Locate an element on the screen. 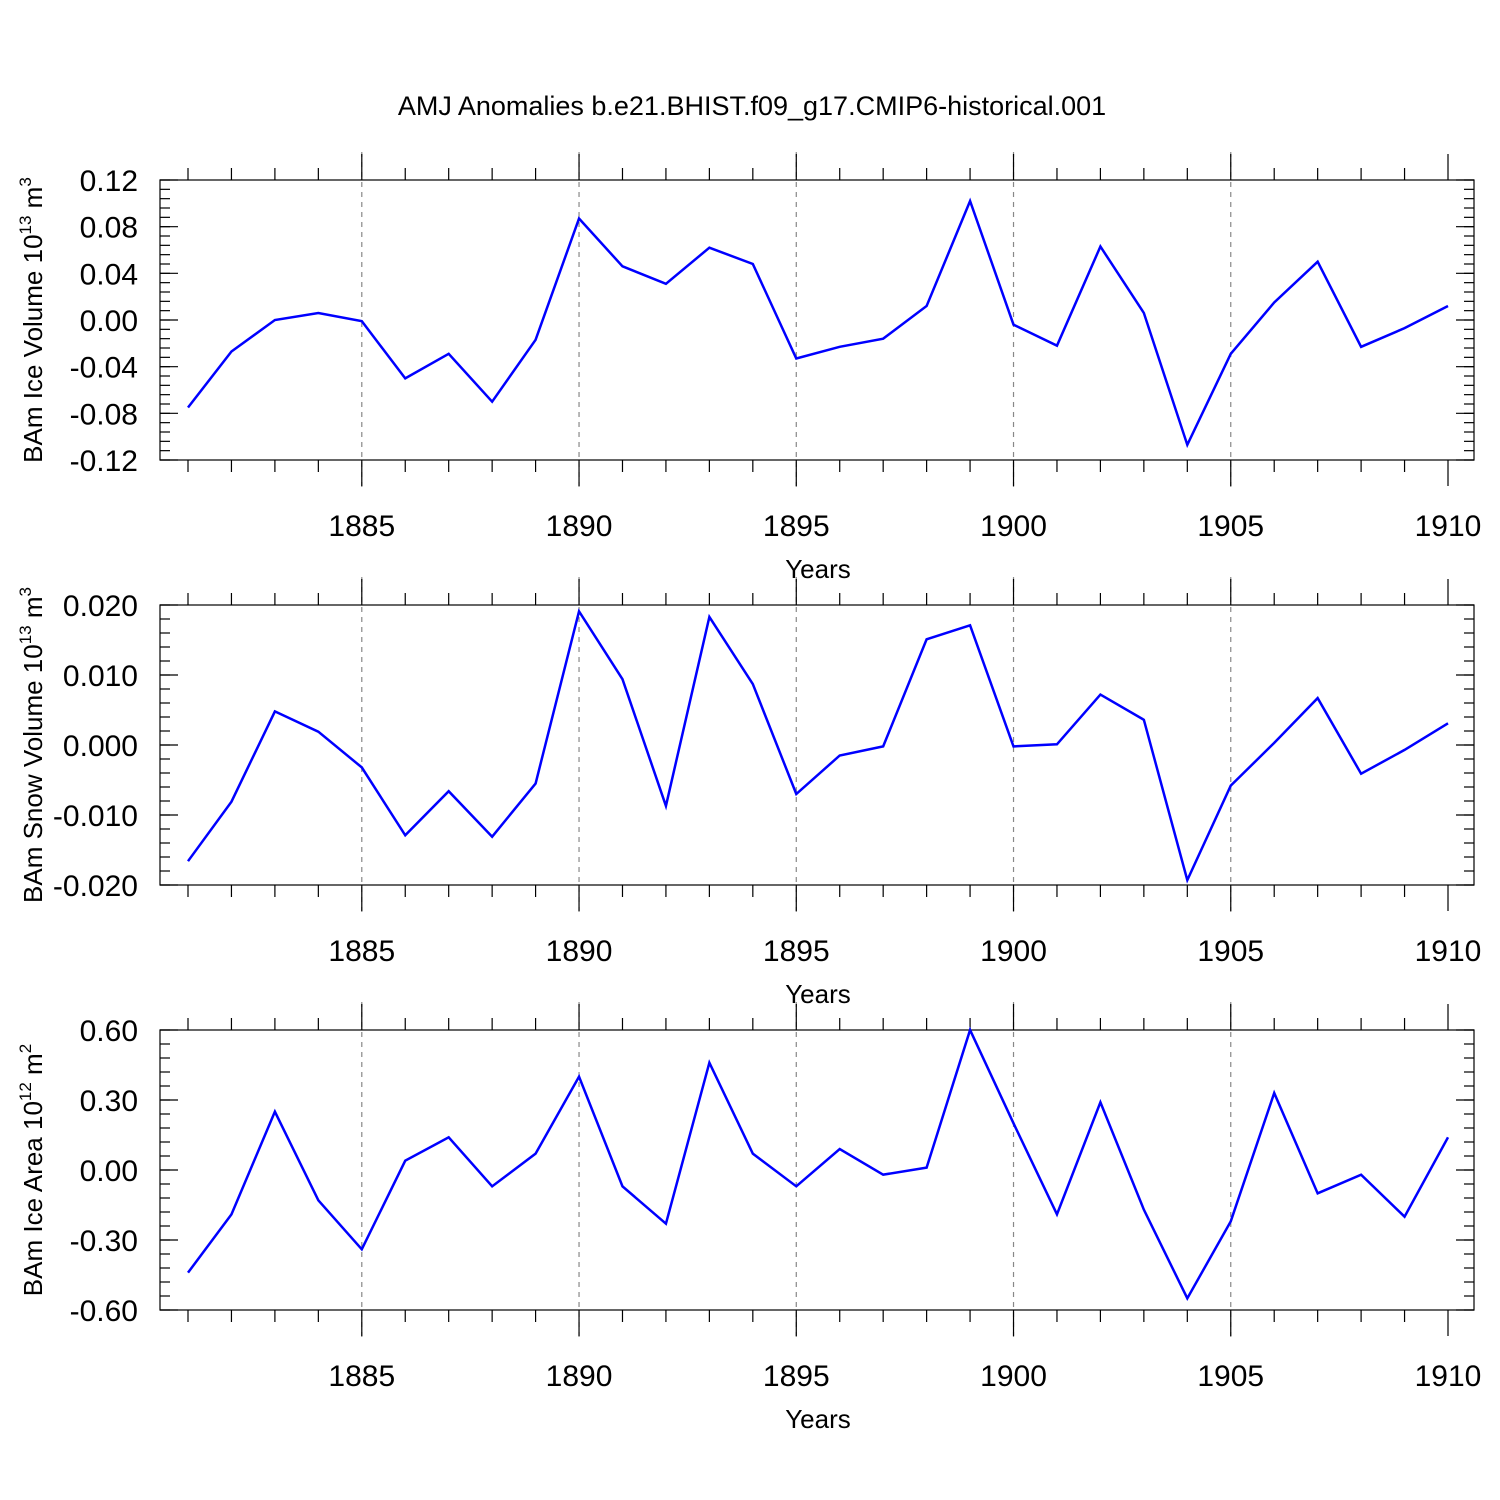 The height and width of the screenshot is (1500, 1500). y-tick-label: 0.08 is located at coordinates (109, 228).